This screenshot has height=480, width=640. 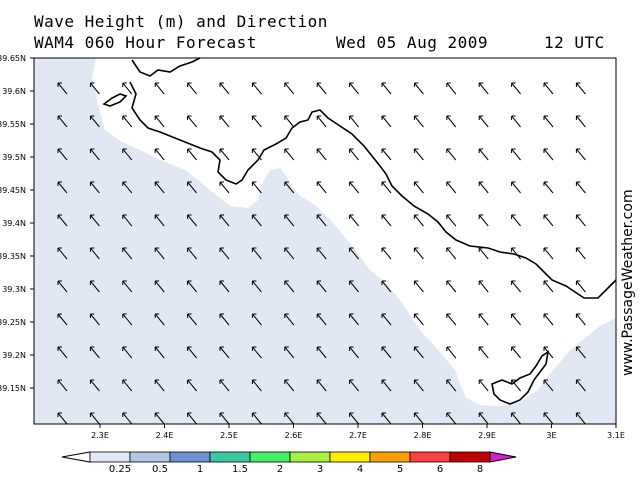 What do you see at coordinates (13, 388) in the screenshot?
I see `lat-label: 39.15N` at bounding box center [13, 388].